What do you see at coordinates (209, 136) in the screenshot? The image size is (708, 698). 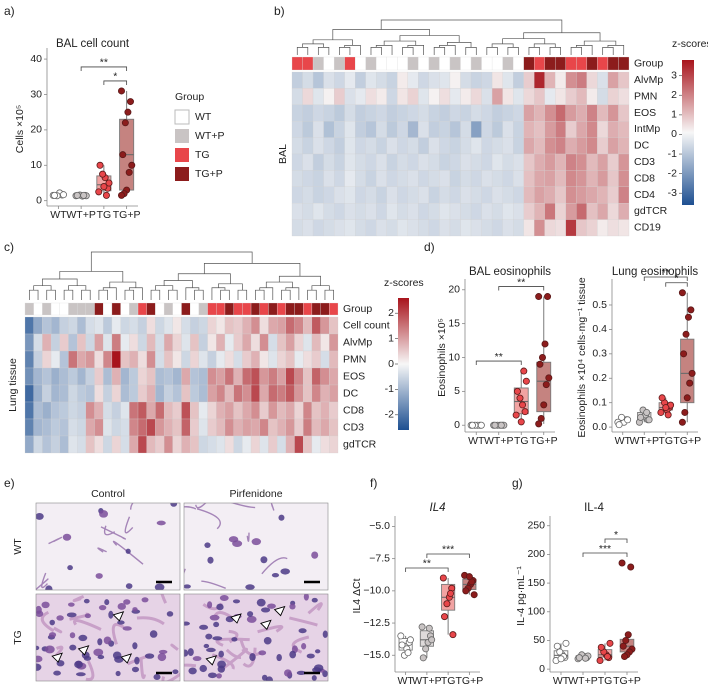 I see `legend-label: WT+P` at bounding box center [209, 136].